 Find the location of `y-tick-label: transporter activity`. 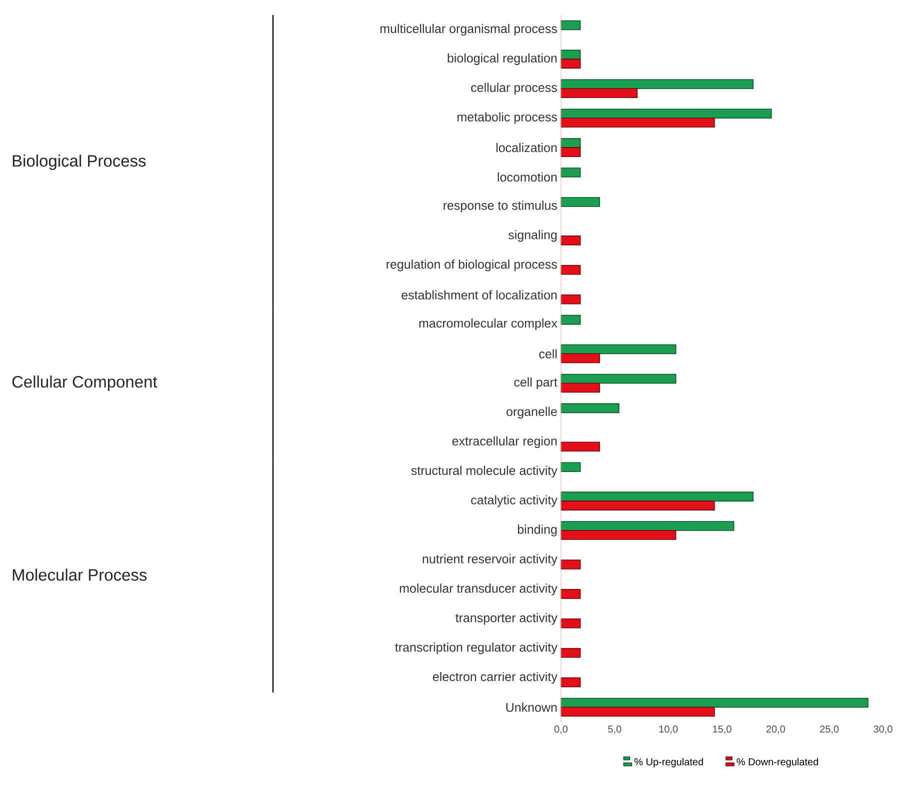

y-tick-label: transporter activity is located at coordinates (507, 619).